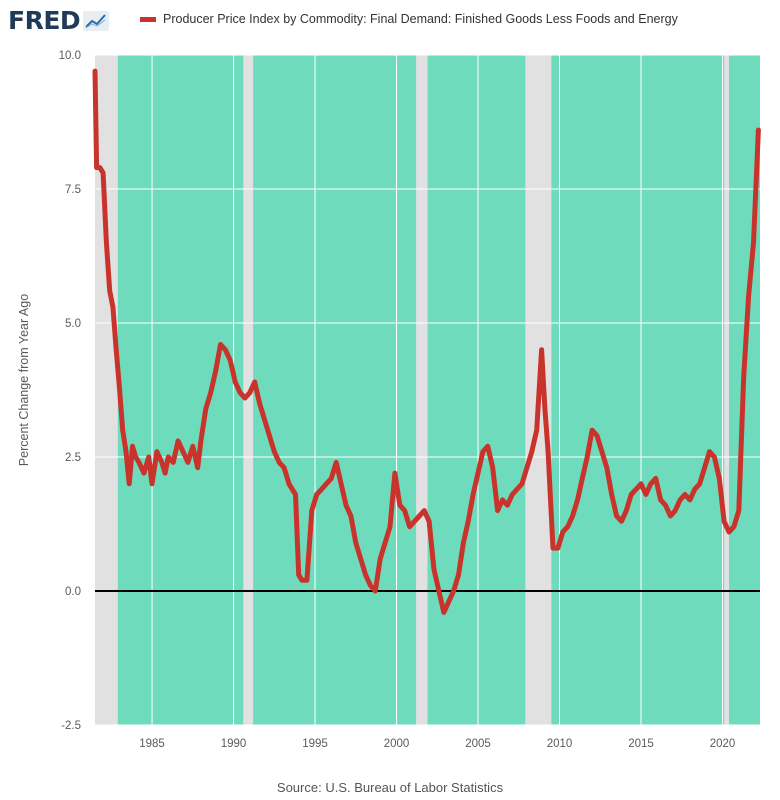 The height and width of the screenshot is (800, 780). I want to click on x-axis-ticks: 1985 1990 1995 2000 2005 2010 2015 2020, so click(437, 744).